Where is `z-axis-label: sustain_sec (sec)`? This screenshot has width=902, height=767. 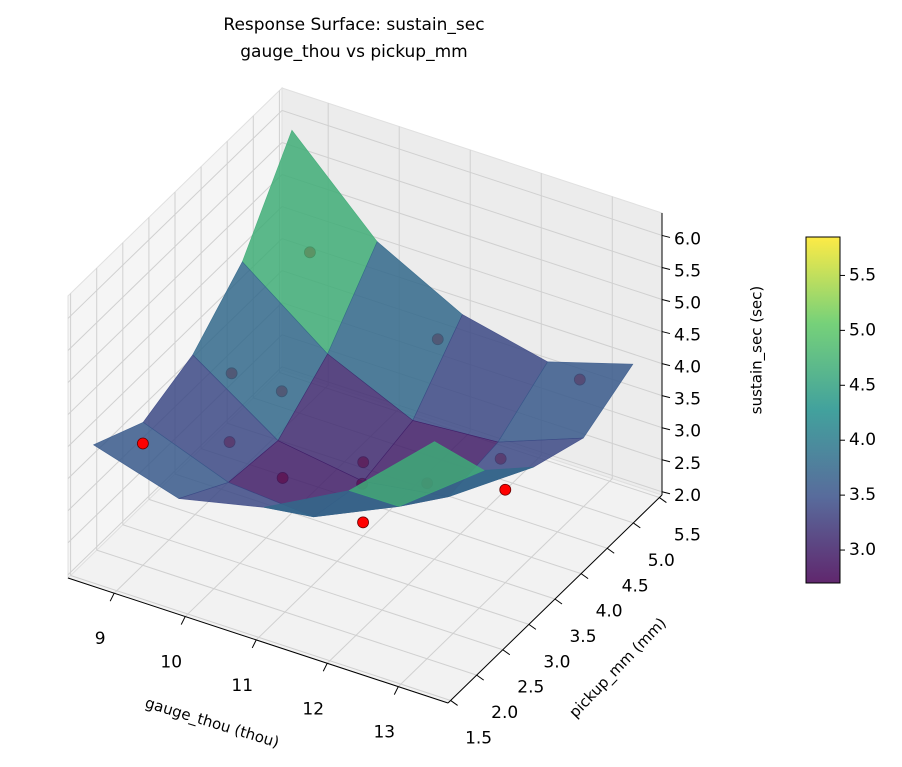
z-axis-label: sustain_sec (sec) is located at coordinates (757, 350).